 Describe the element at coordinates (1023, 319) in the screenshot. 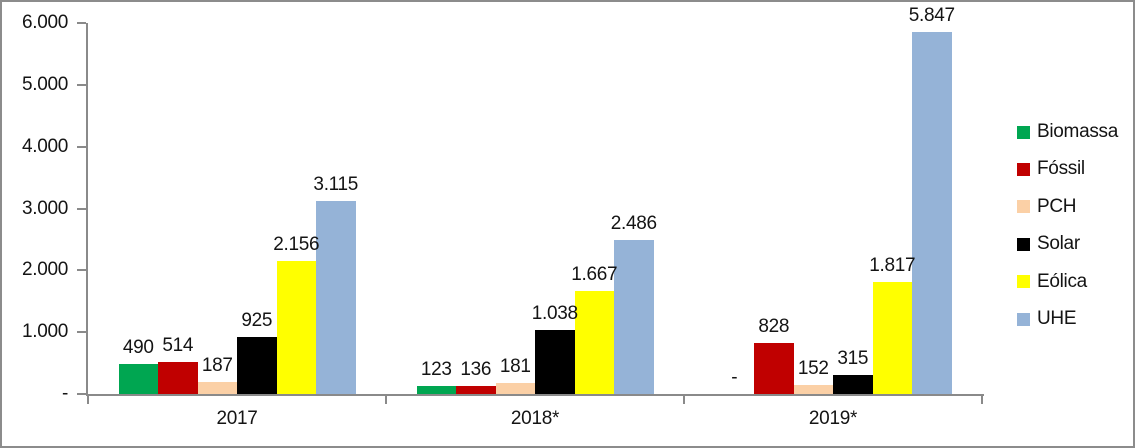

I see `legend-swatch-uhe` at that location.